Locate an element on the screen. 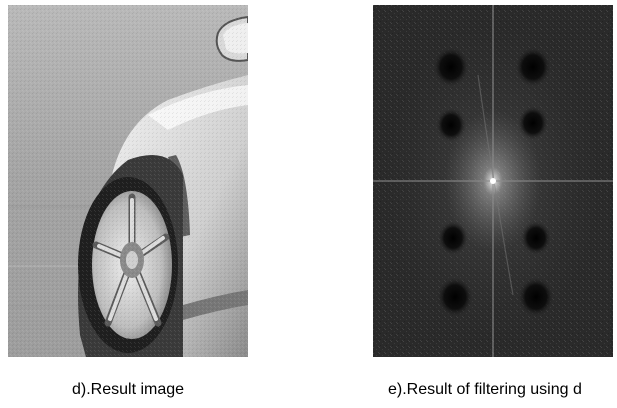  result-image-caption: d).Result image is located at coordinates (128, 389).